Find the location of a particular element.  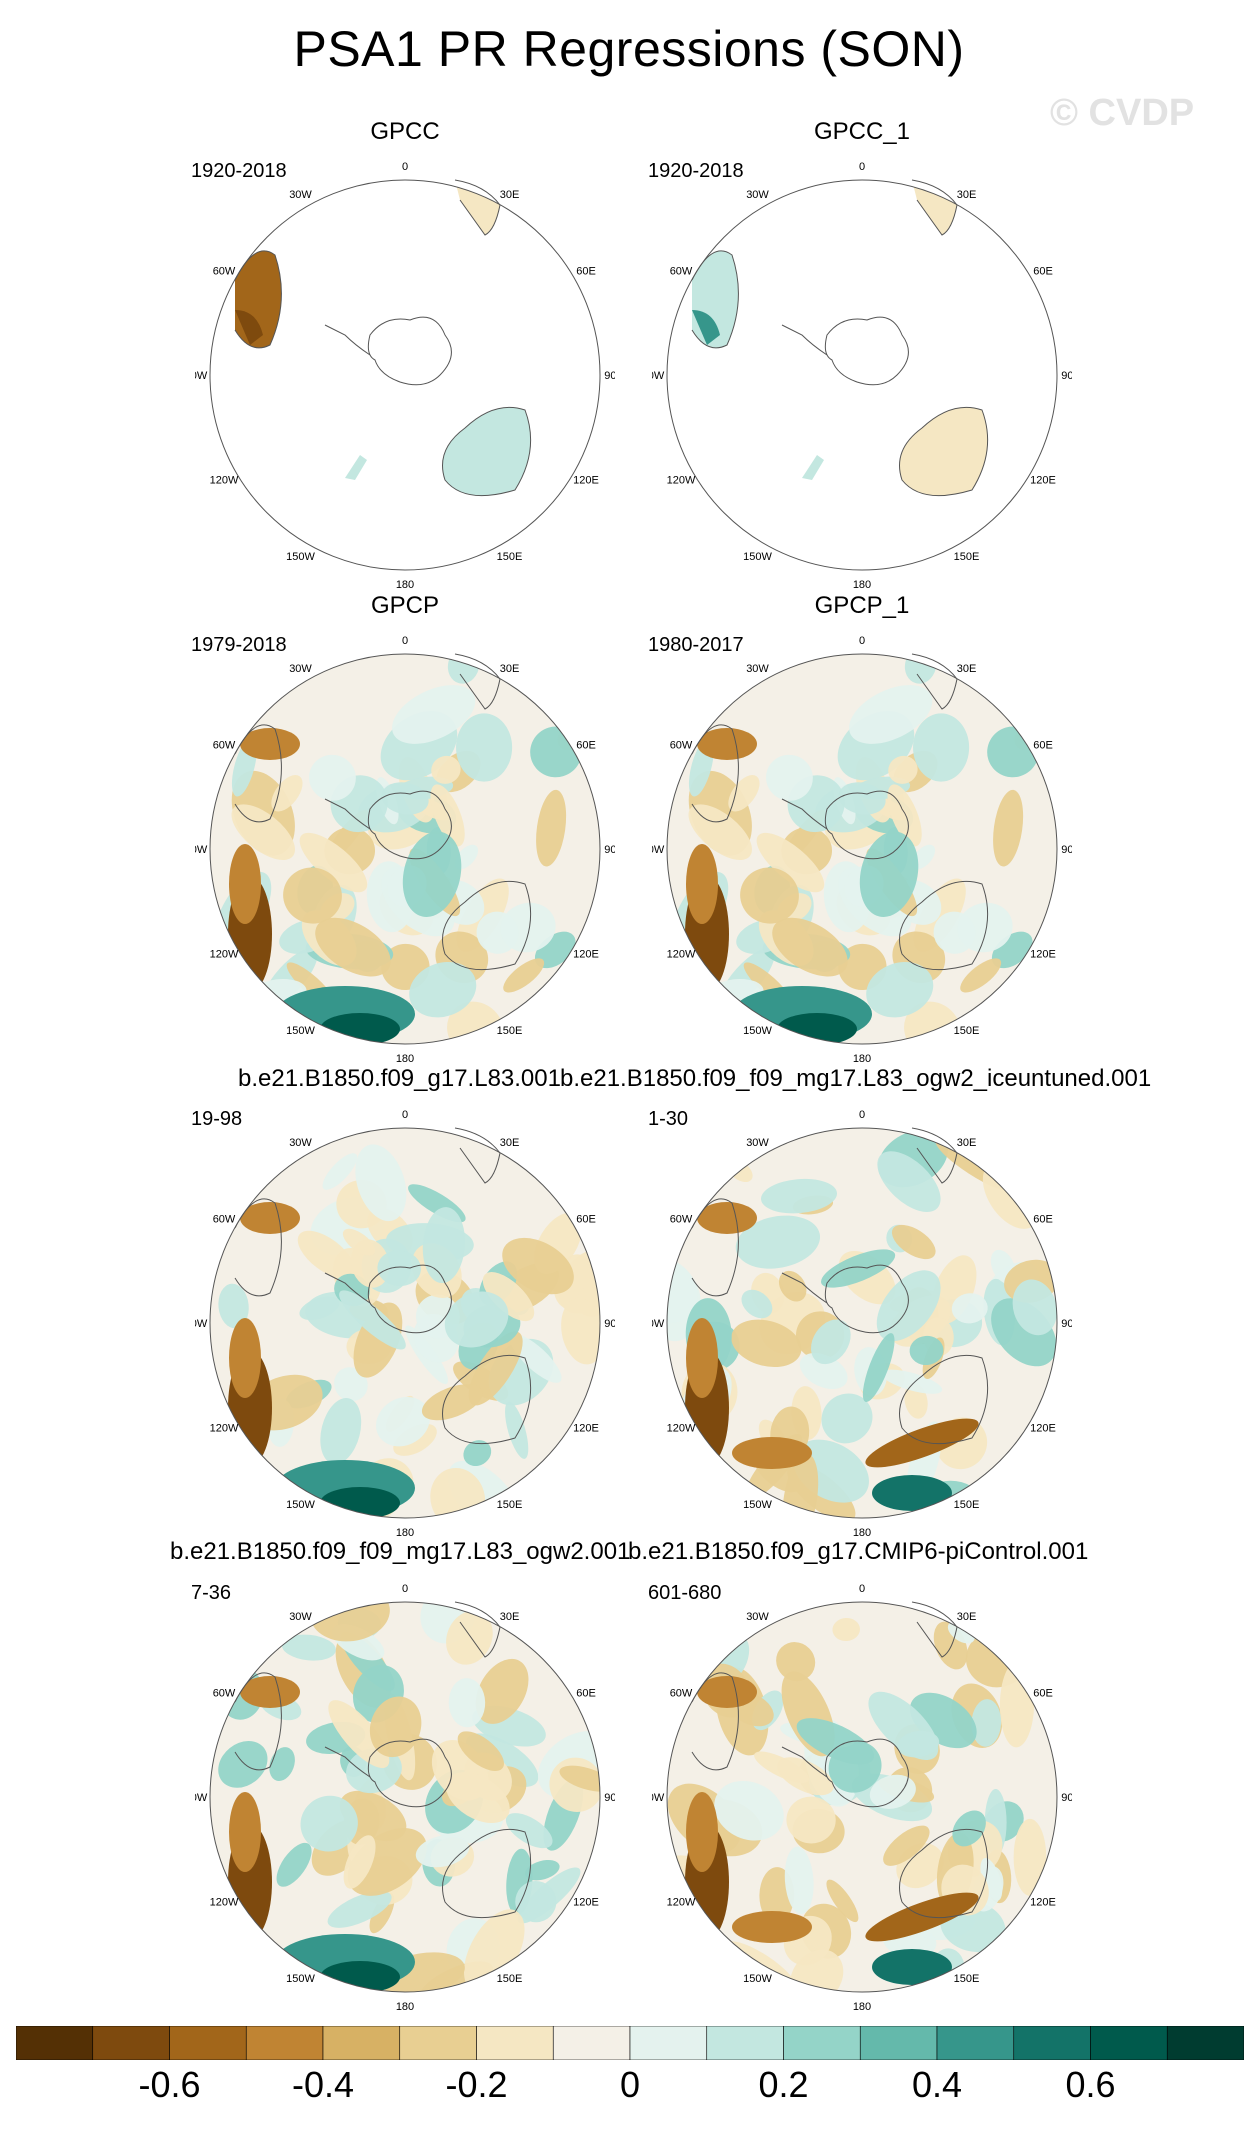

panel-title: GPCP_1 is located at coordinates (862, 605).